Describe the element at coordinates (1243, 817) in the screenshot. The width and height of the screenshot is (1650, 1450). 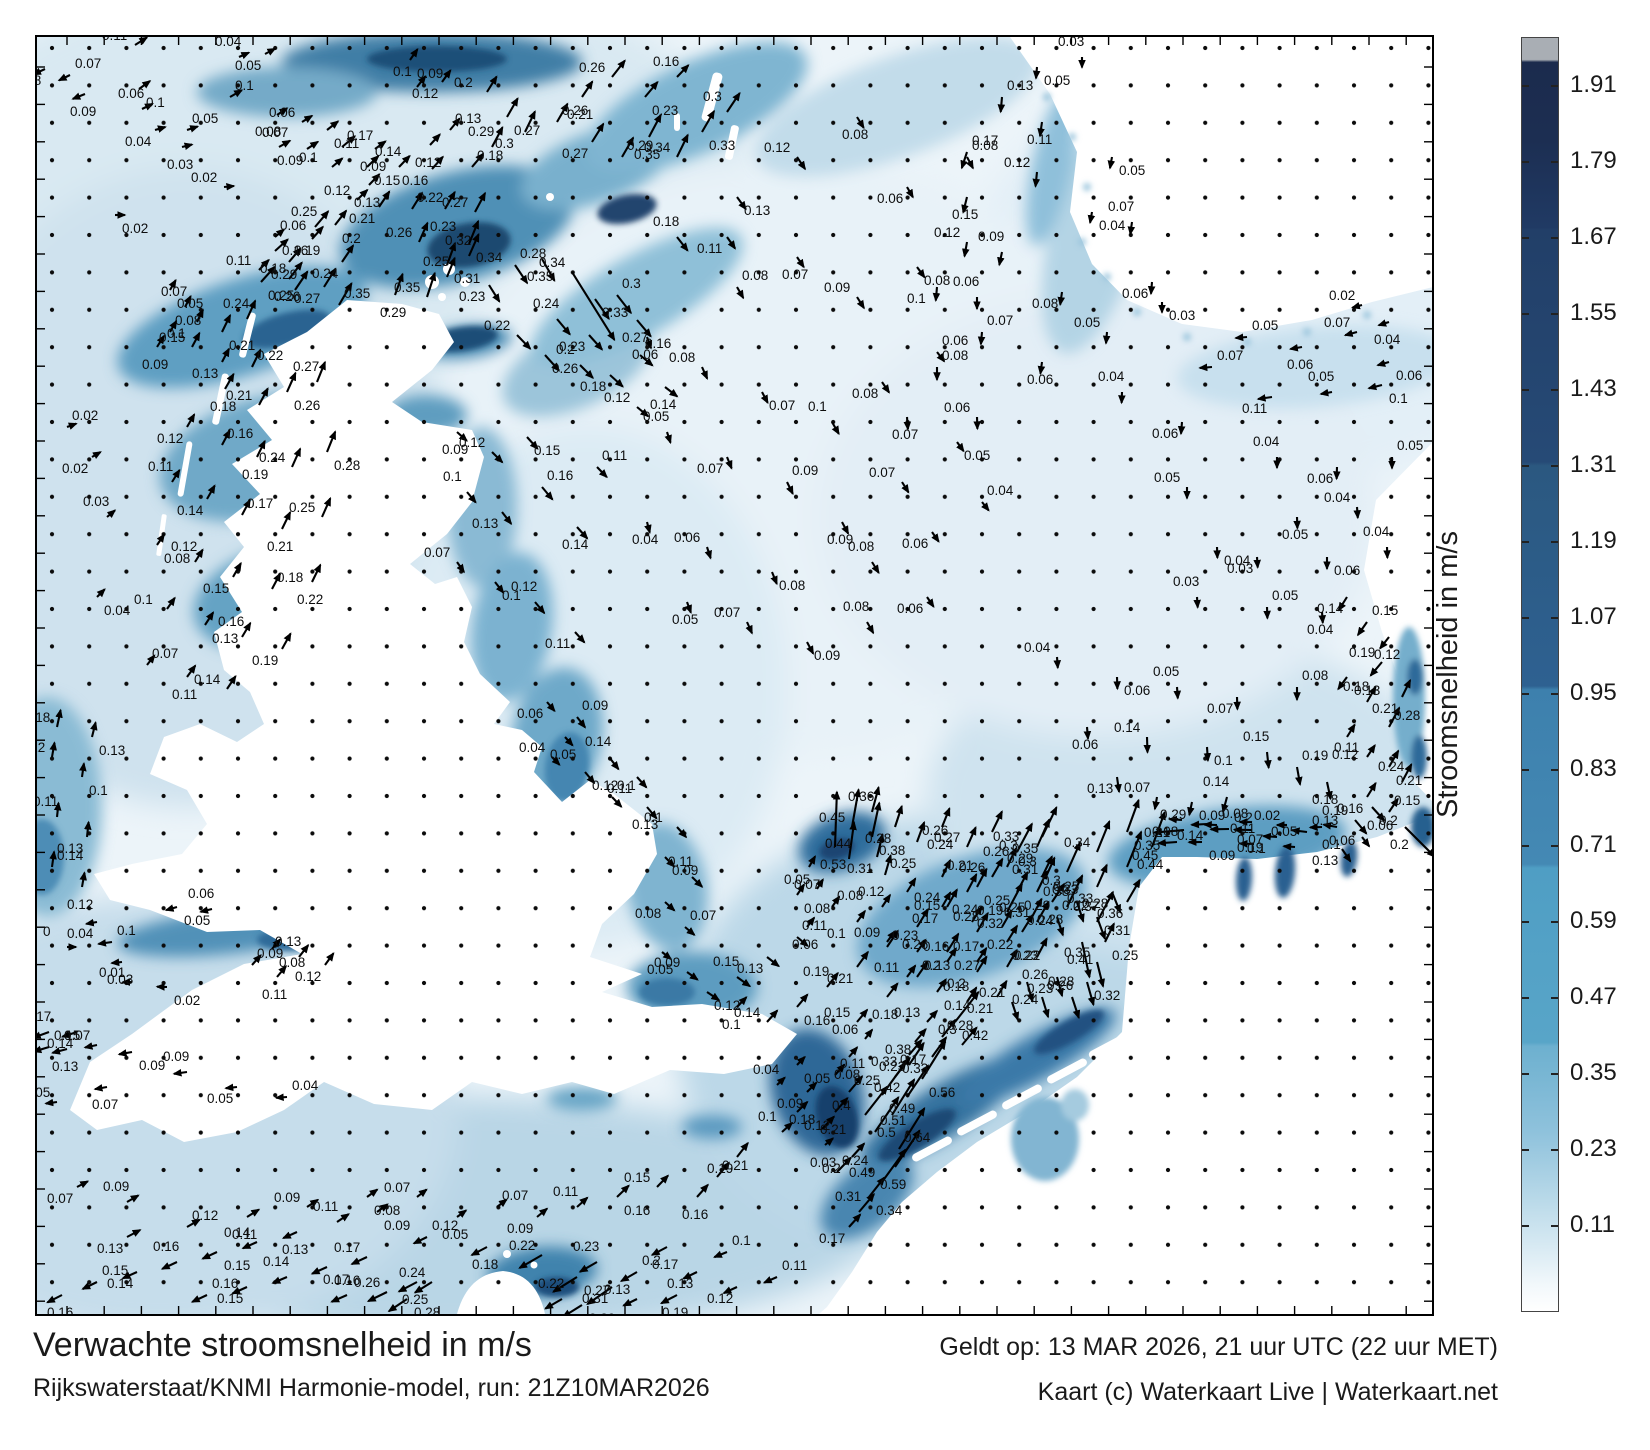
I see `svg-text: 0.2` at that location.